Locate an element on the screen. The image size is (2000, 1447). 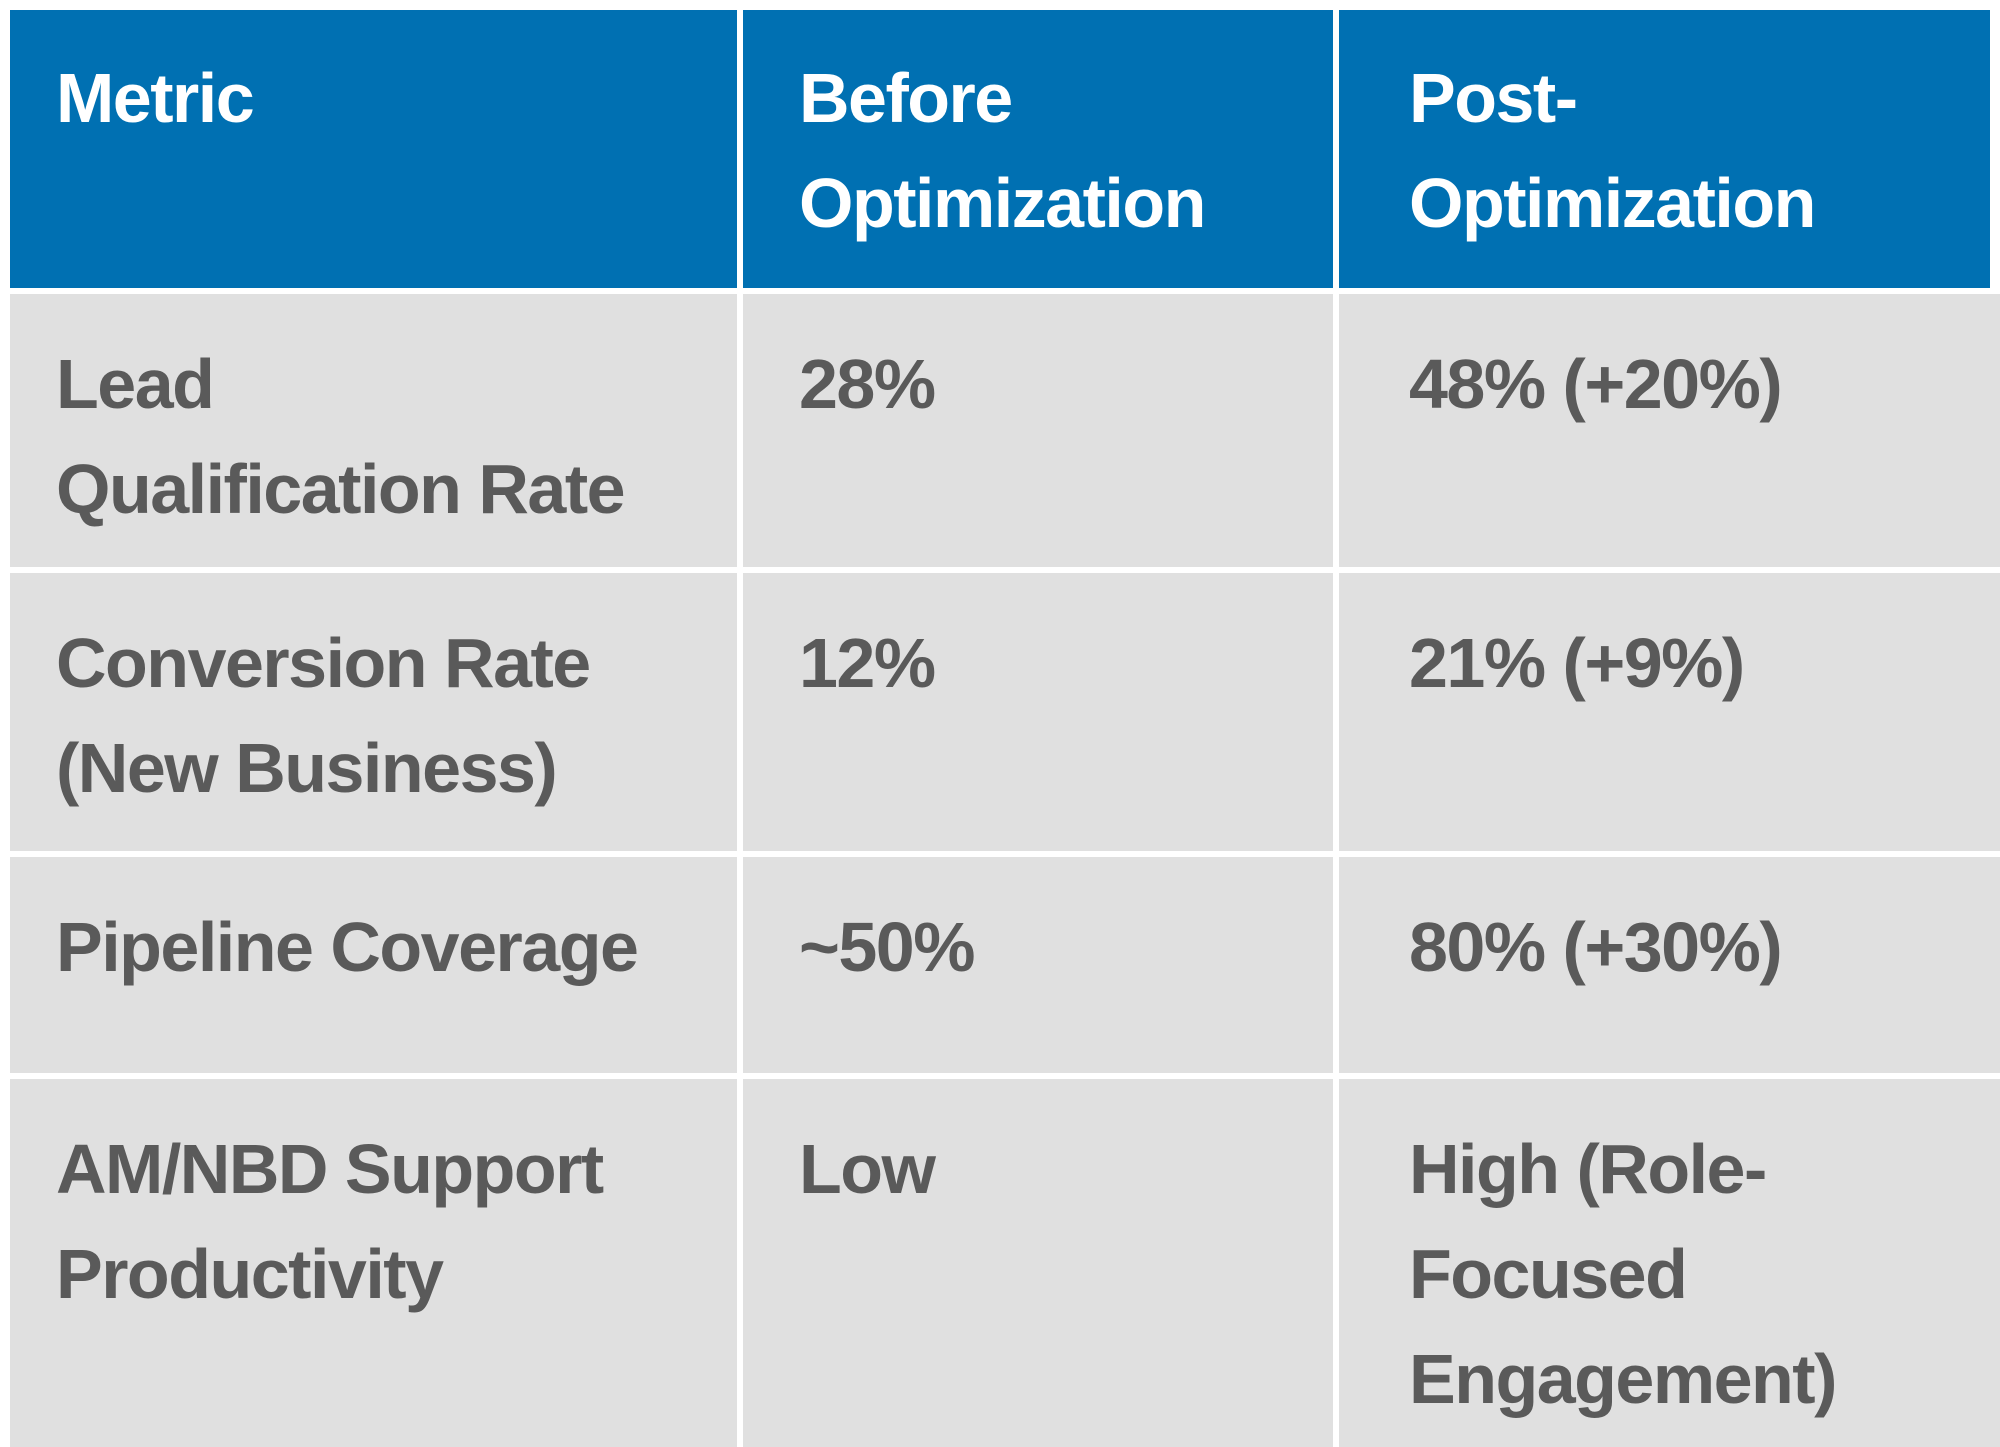
row-4-post-value-cell: High (Role- Focused Engagement) is located at coordinates (1669, 1263).